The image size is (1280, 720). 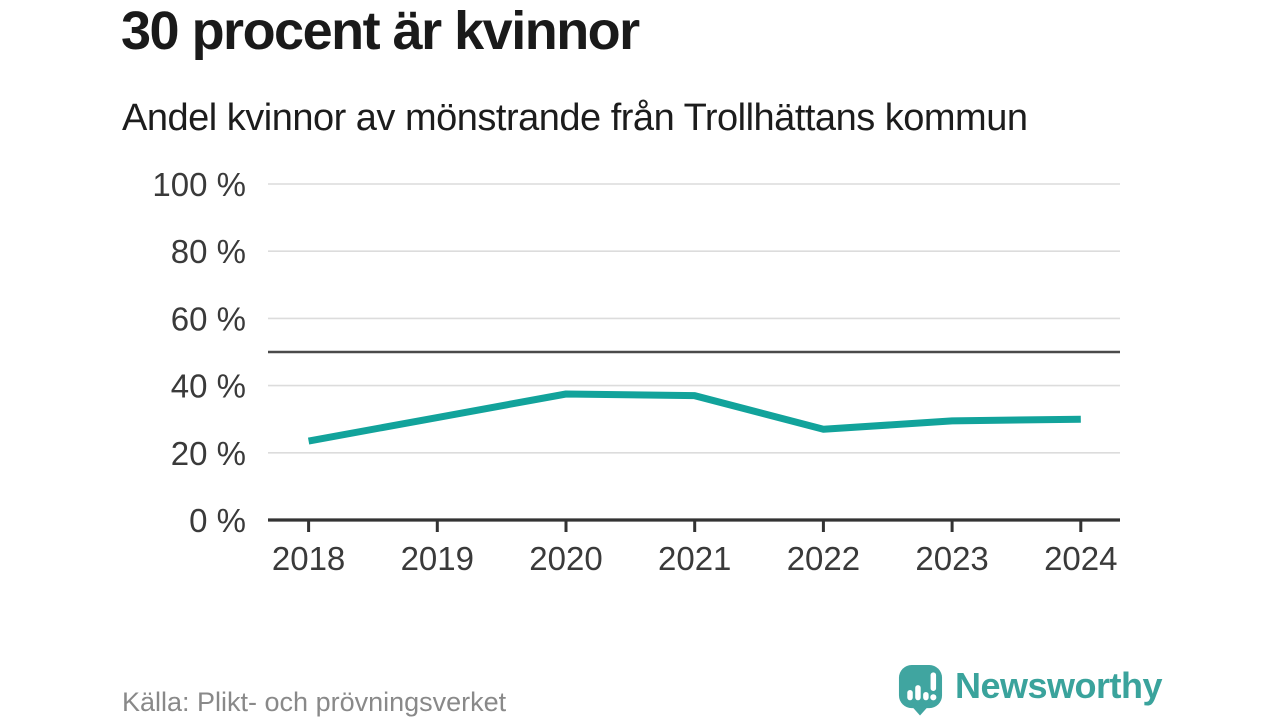 I want to click on x-tick-label-2019: 2019, so click(x=437, y=558).